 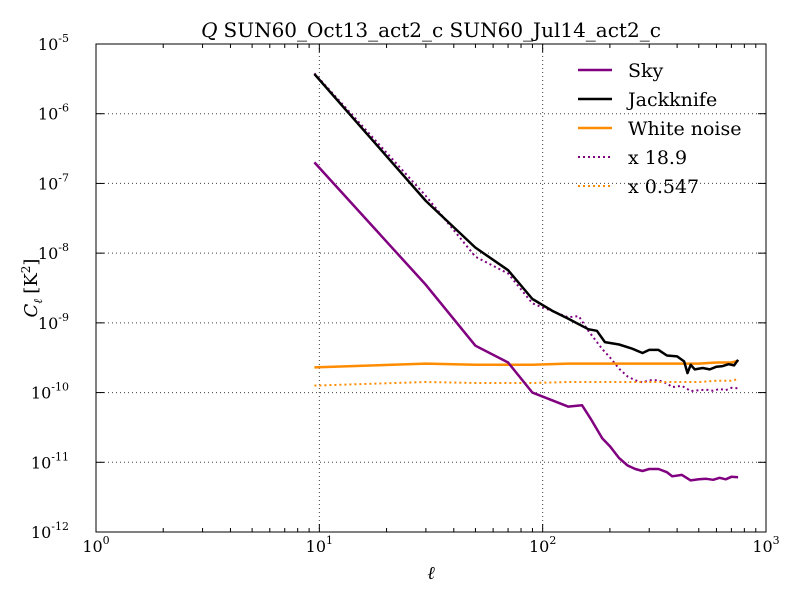 What do you see at coordinates (60, 526) in the screenshot?
I see `y-tick-exp: -12` at bounding box center [60, 526].